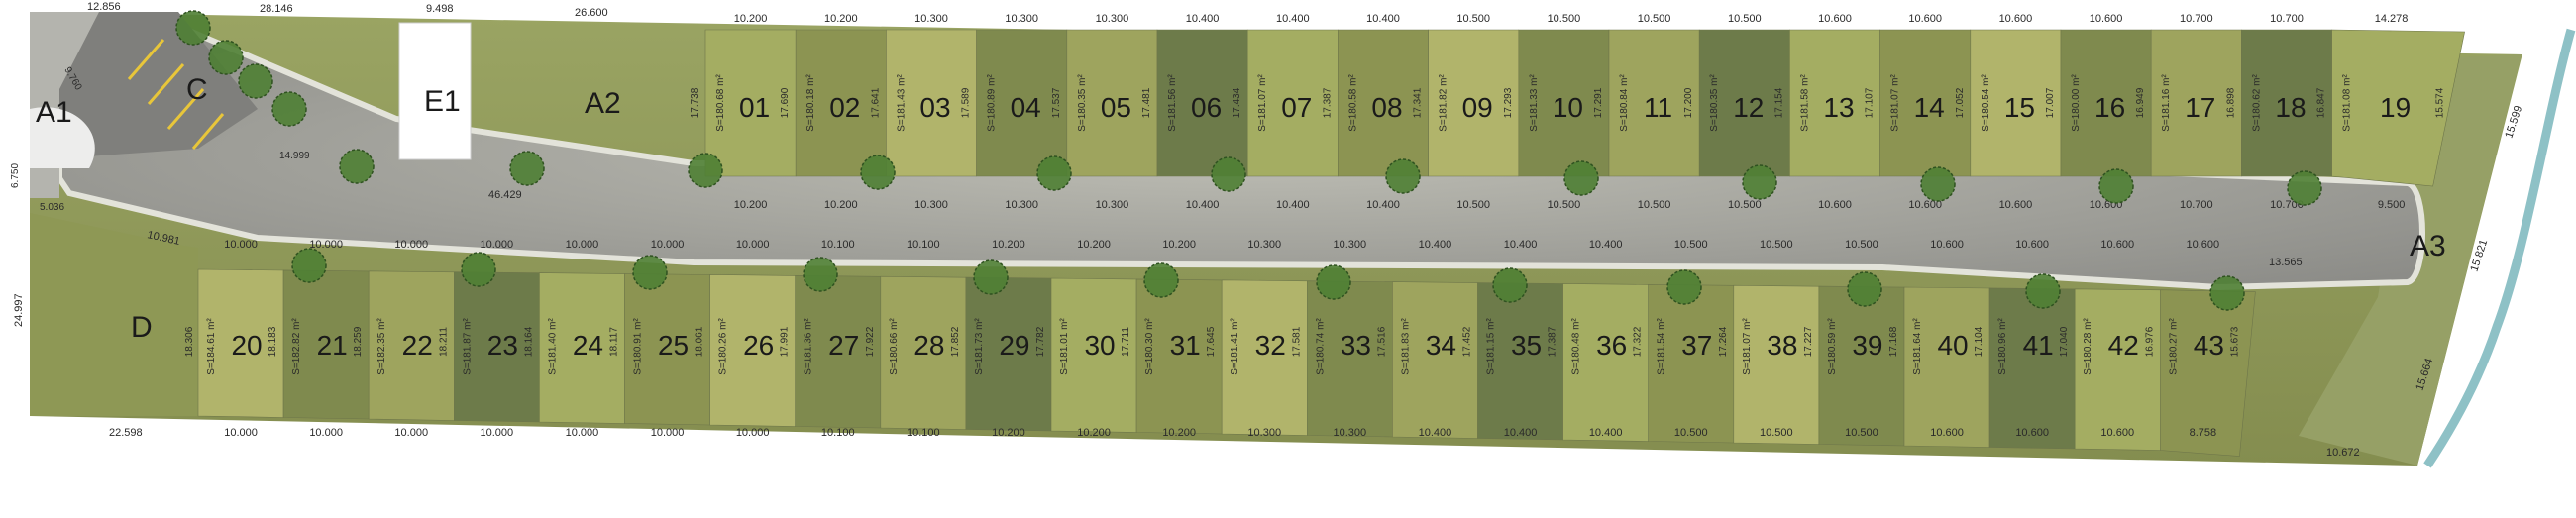  Describe the element at coordinates (62, 137) in the screenshot. I see `a1-cul-de-sac` at that location.